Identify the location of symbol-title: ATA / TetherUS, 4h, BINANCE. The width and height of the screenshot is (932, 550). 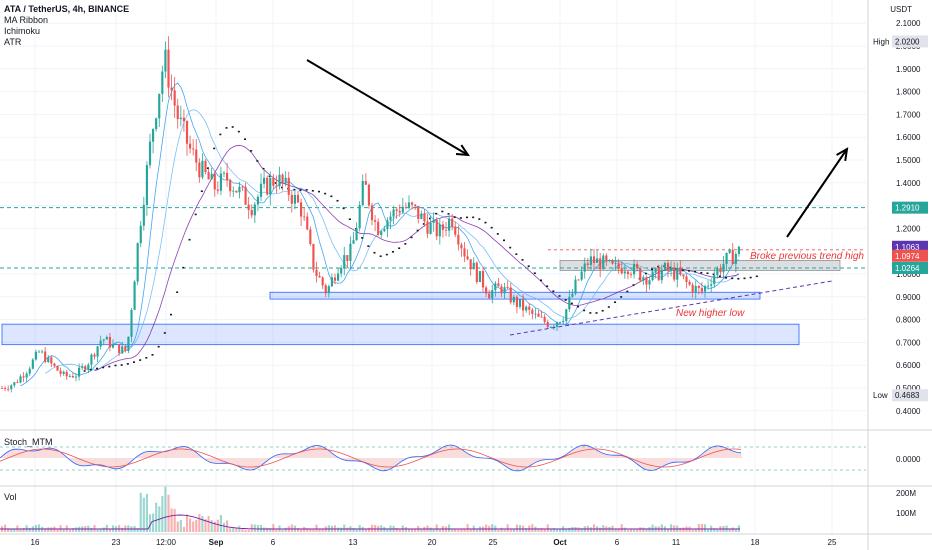
(67, 9).